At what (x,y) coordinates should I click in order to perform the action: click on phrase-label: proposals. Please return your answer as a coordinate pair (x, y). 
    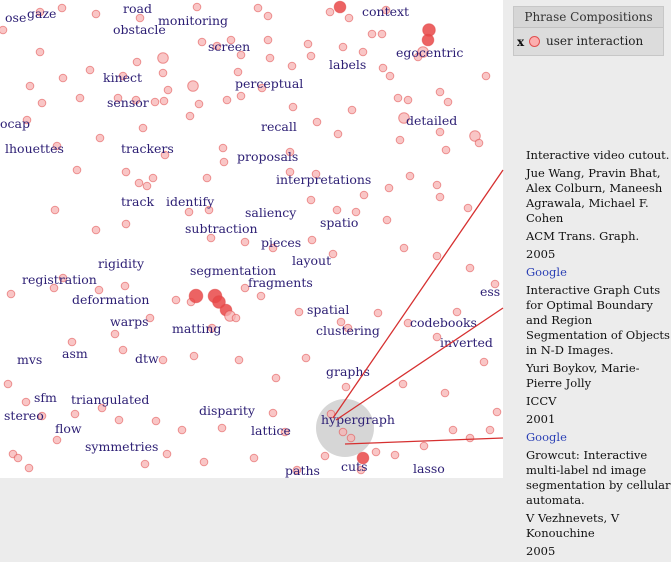
    Looking at the image, I should click on (268, 156).